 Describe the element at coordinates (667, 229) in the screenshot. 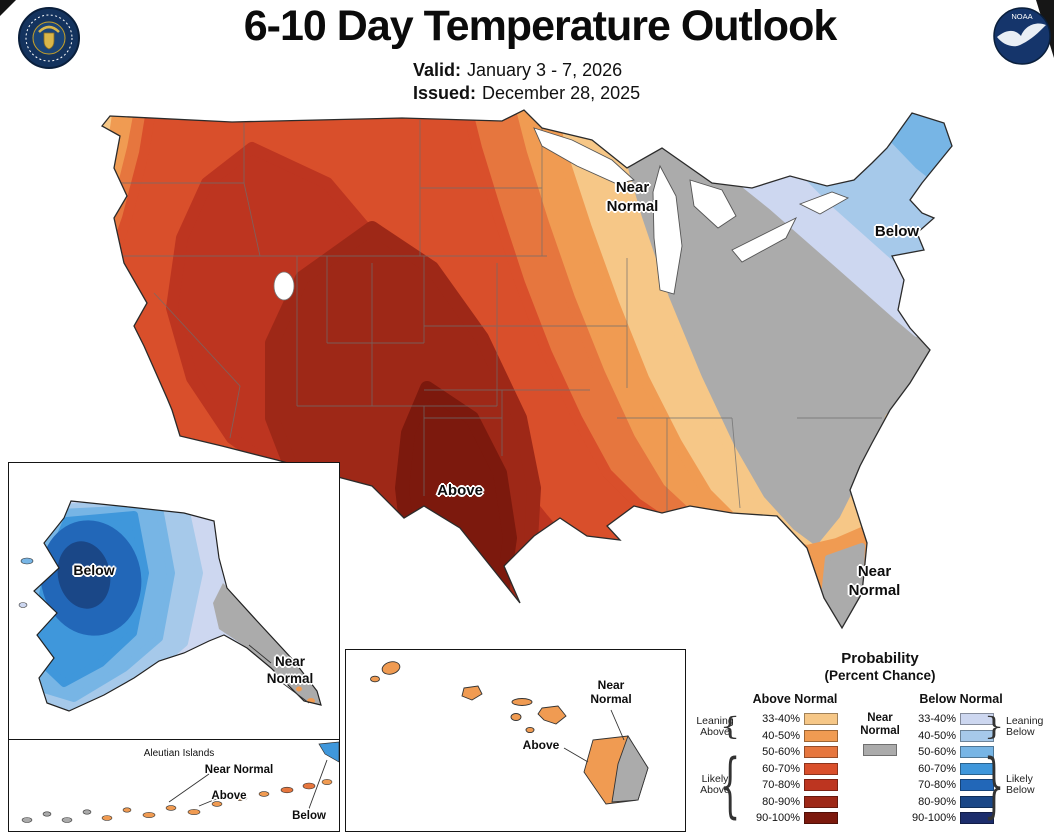

I see `lake-michigan` at that location.